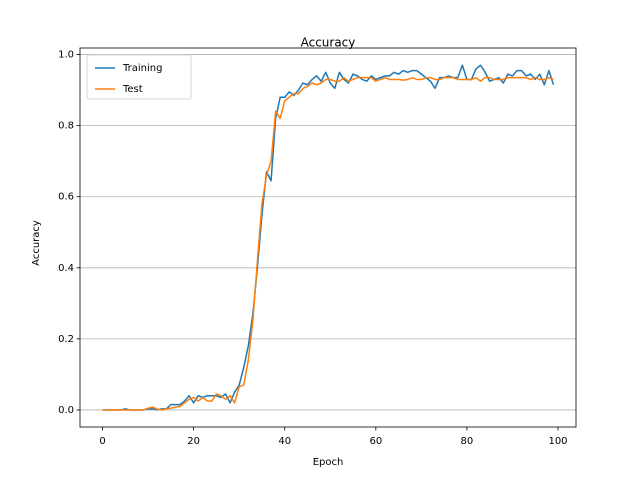 This screenshot has height=480, width=640. What do you see at coordinates (66, 126) in the screenshot?
I see `y-tick-label: 0.8` at bounding box center [66, 126].